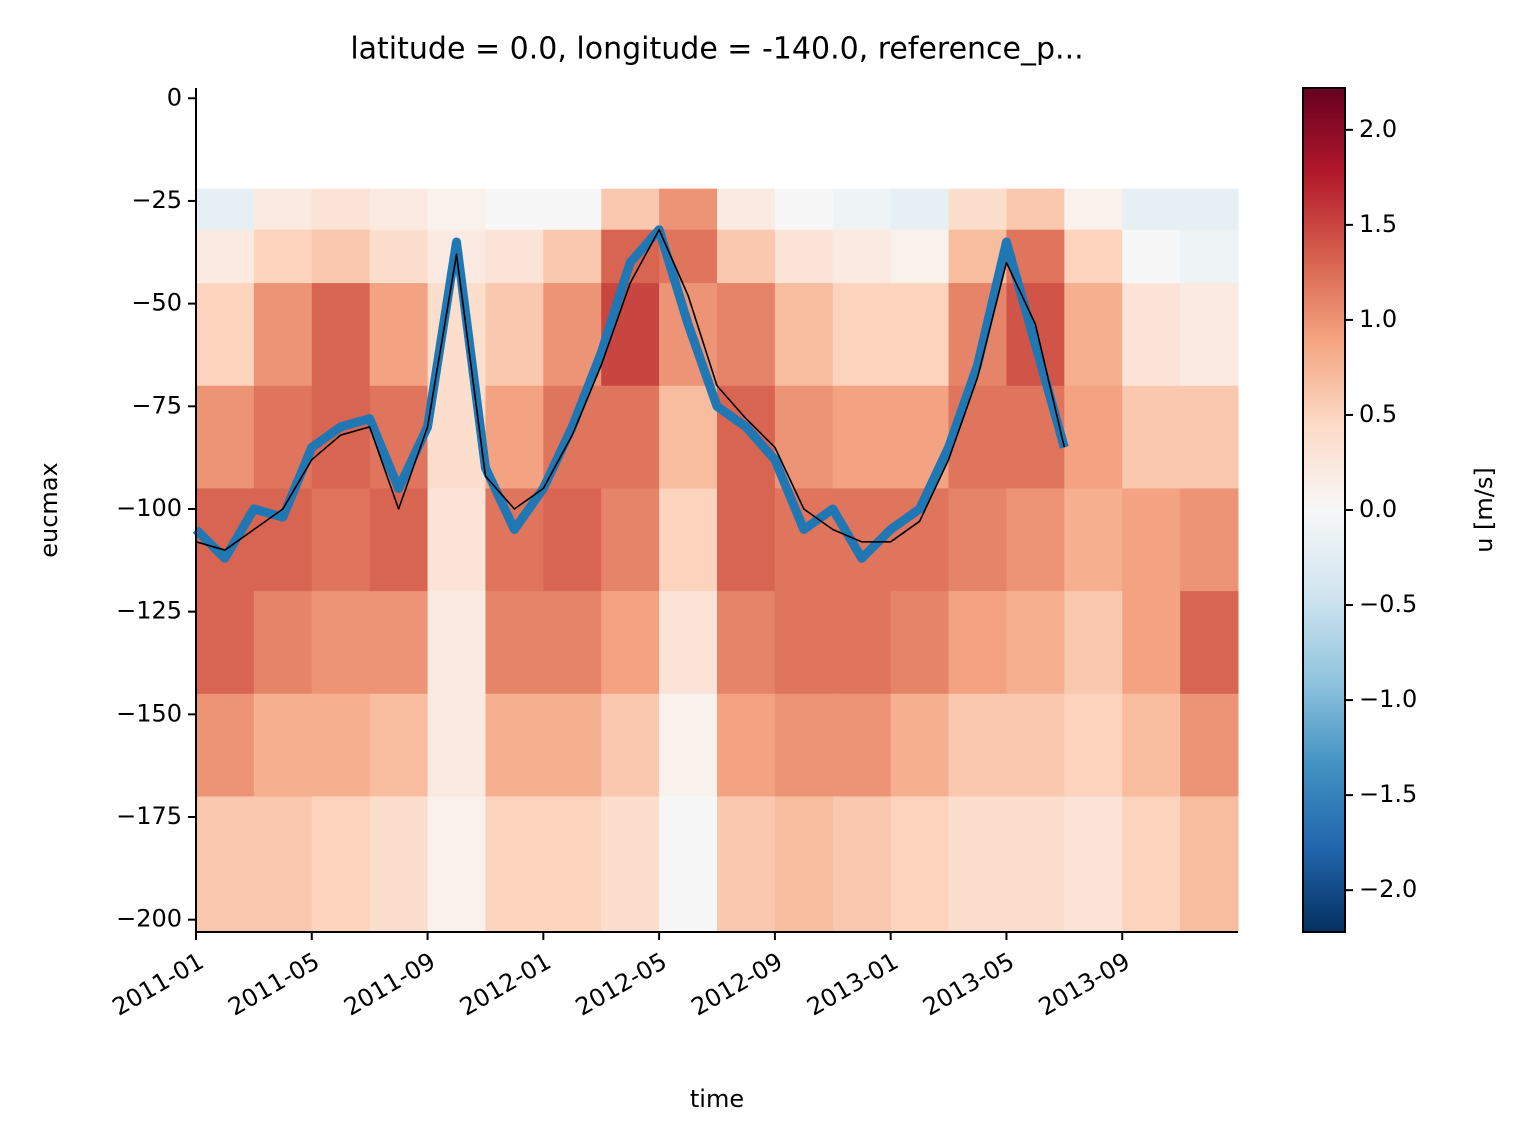 The height and width of the screenshot is (1146, 1529). Describe the element at coordinates (158, 984) in the screenshot. I see `x-tick-label: 2011-01` at that location.